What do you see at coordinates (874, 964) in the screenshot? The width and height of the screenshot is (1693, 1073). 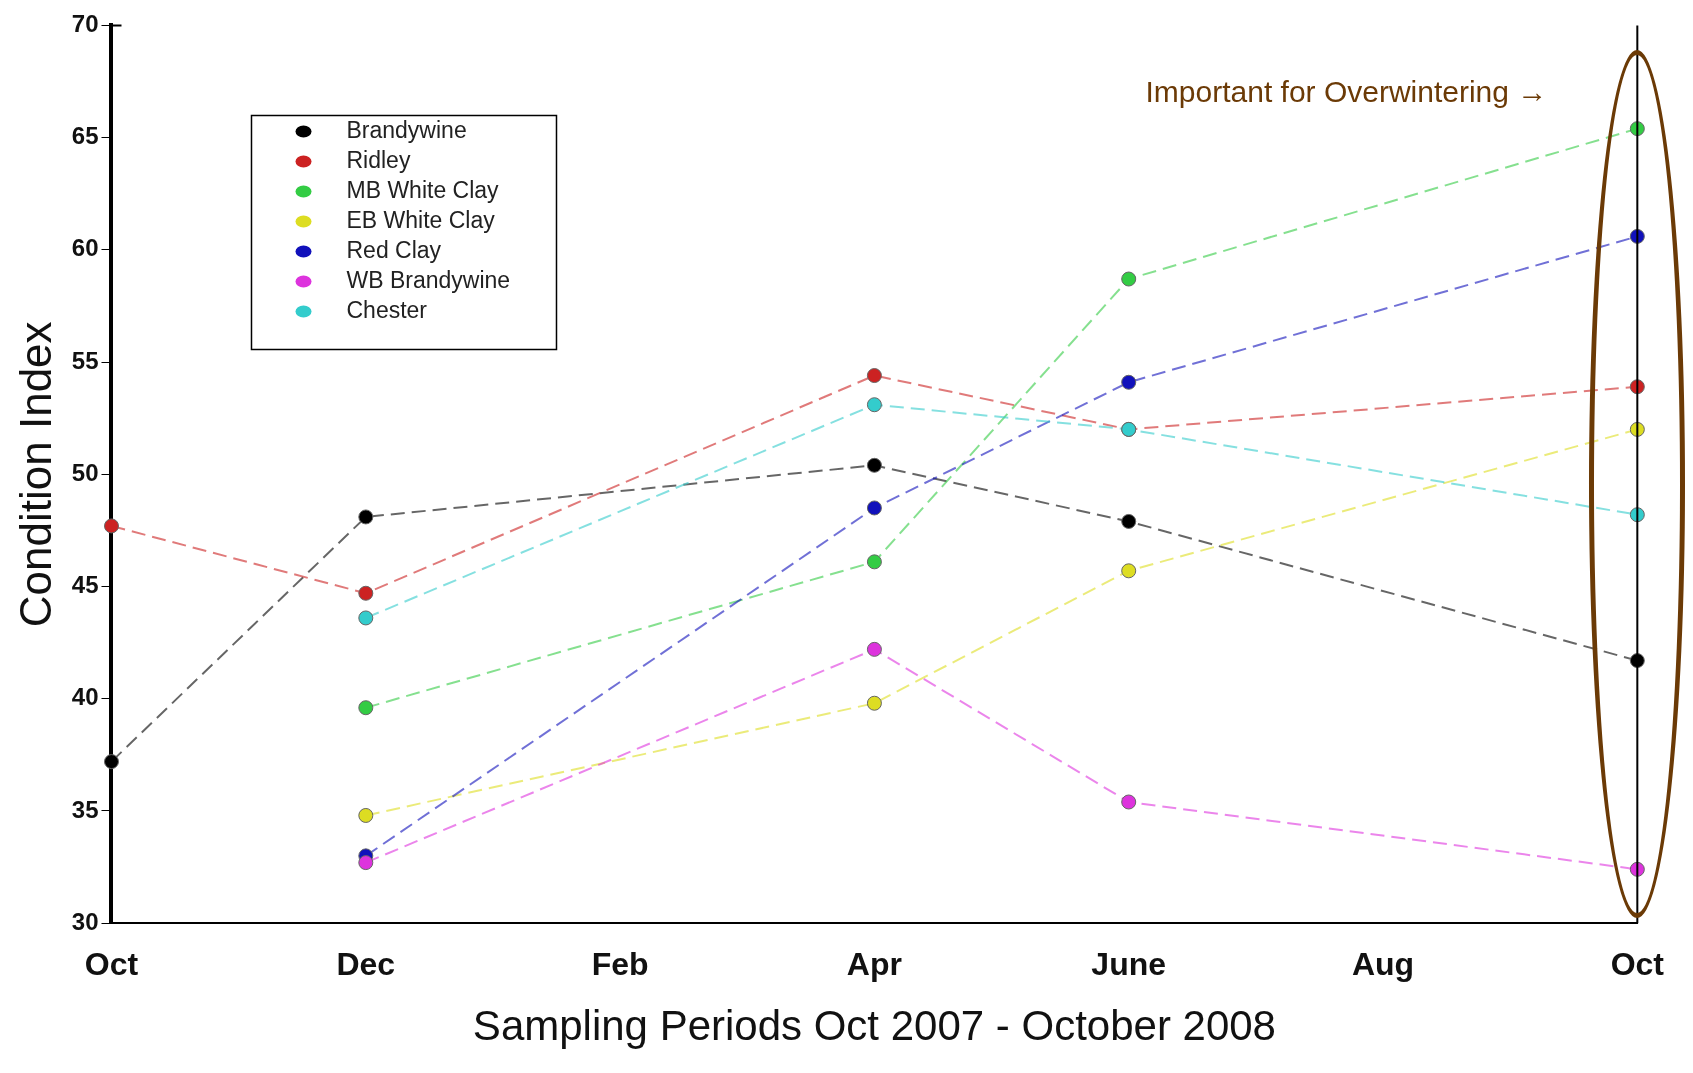 I see `x-tick-label: Apr` at bounding box center [874, 964].